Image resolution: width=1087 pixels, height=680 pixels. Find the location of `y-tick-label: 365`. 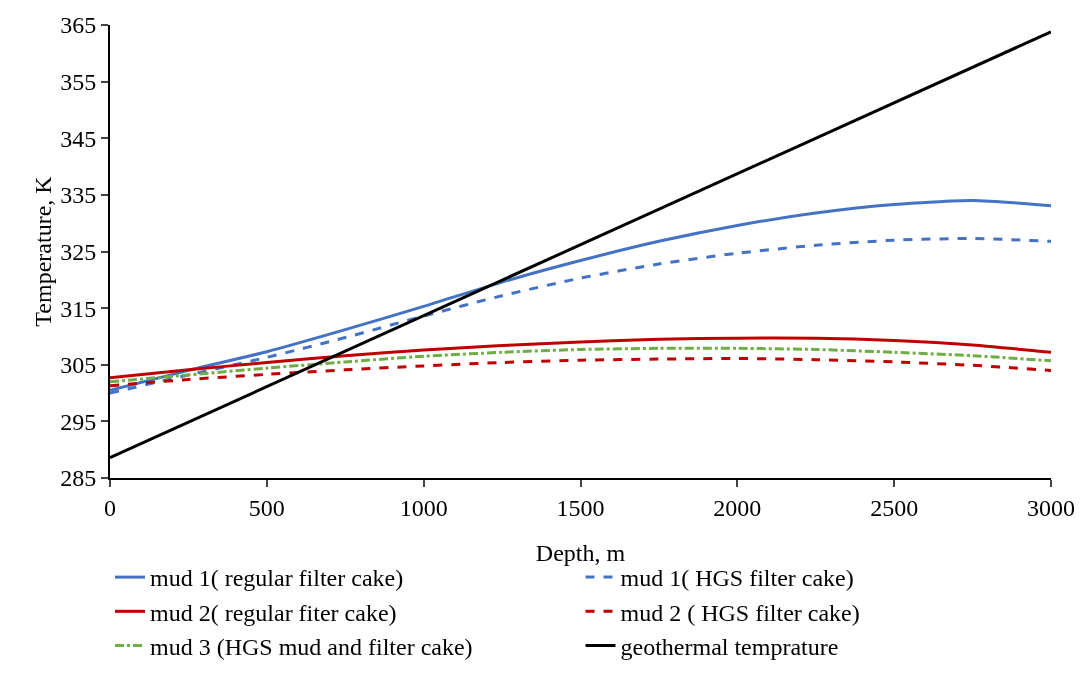

y-tick-label: 365 is located at coordinates (78, 25).